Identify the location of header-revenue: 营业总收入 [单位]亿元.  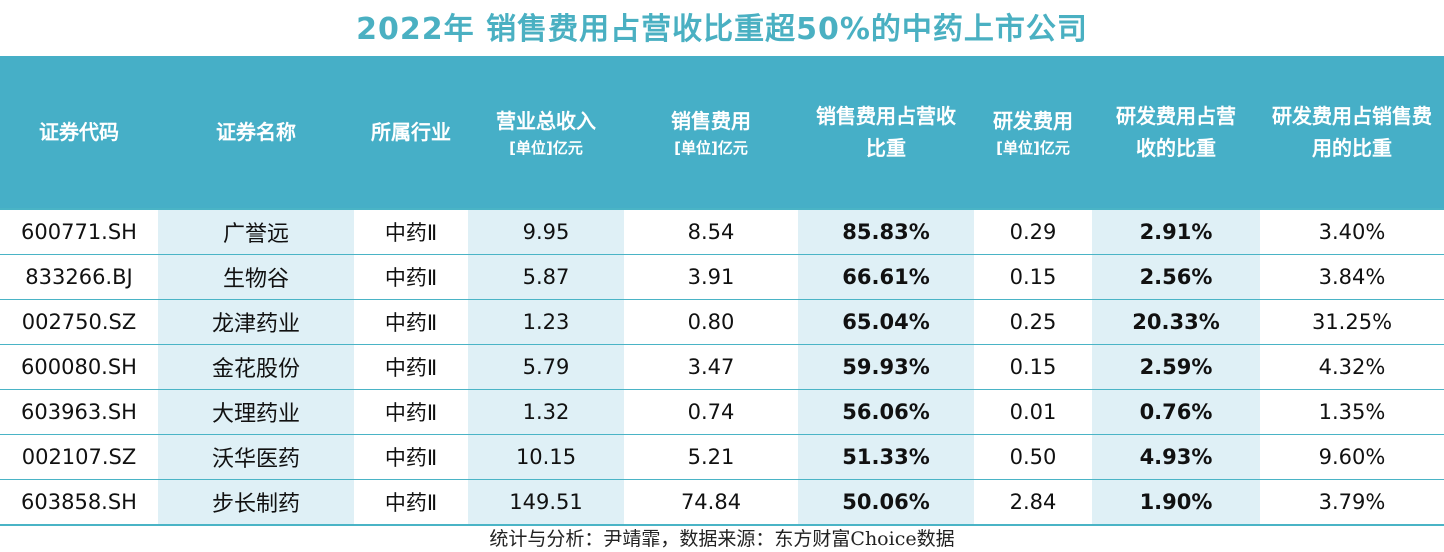
(546, 132).